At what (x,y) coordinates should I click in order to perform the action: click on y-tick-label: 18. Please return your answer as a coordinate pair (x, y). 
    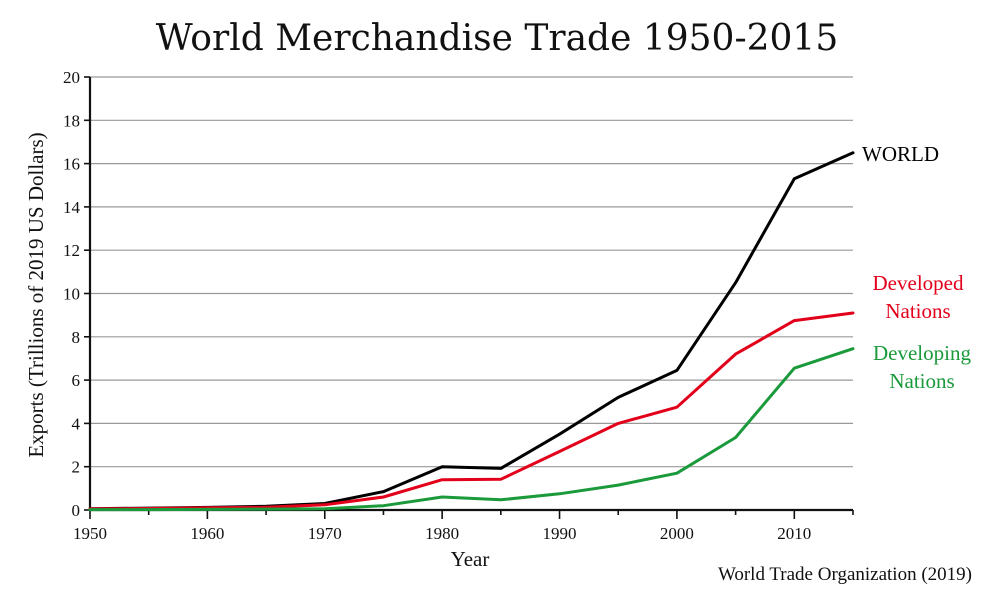
    Looking at the image, I should click on (71, 120).